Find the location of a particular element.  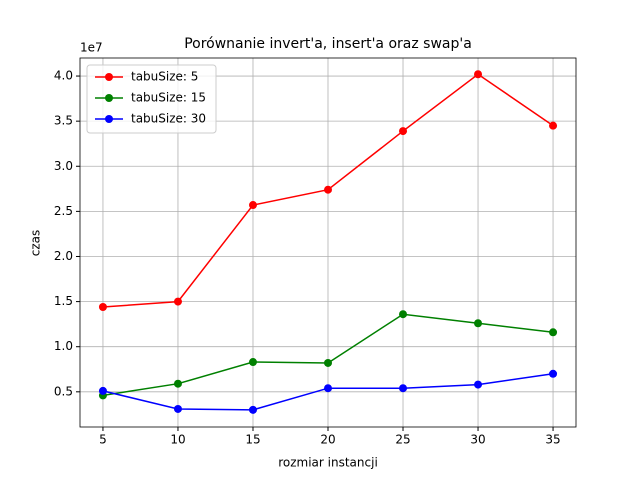

y-axis-label: czas is located at coordinates (36, 243).